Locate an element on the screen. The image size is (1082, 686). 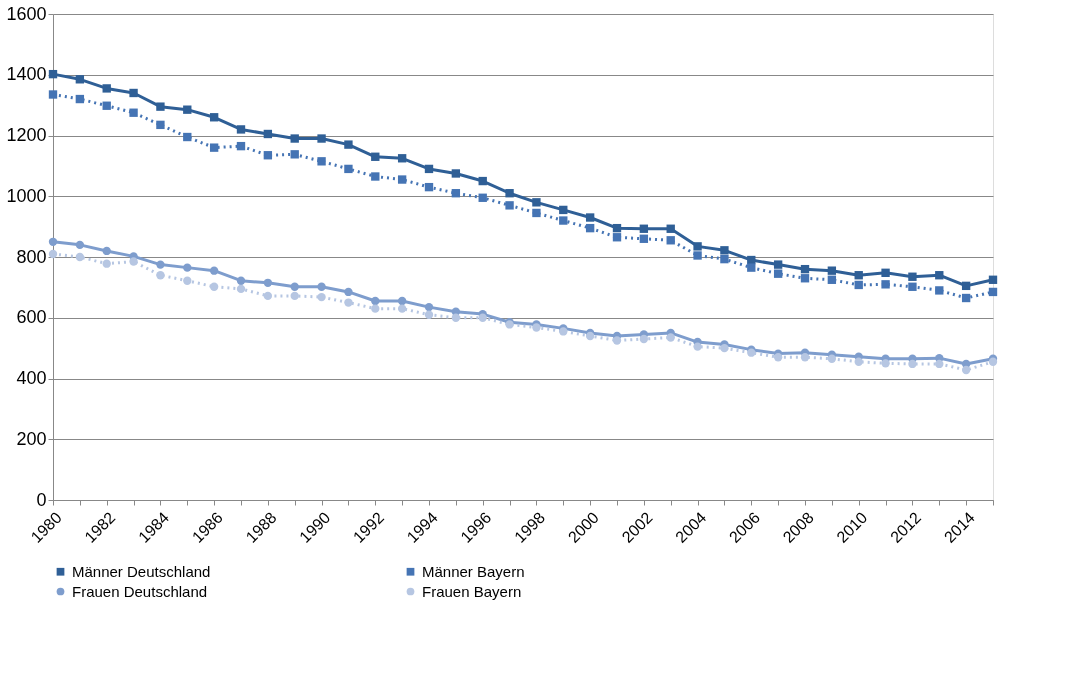
y-tick-label: 1000 is located at coordinates (26, 195).